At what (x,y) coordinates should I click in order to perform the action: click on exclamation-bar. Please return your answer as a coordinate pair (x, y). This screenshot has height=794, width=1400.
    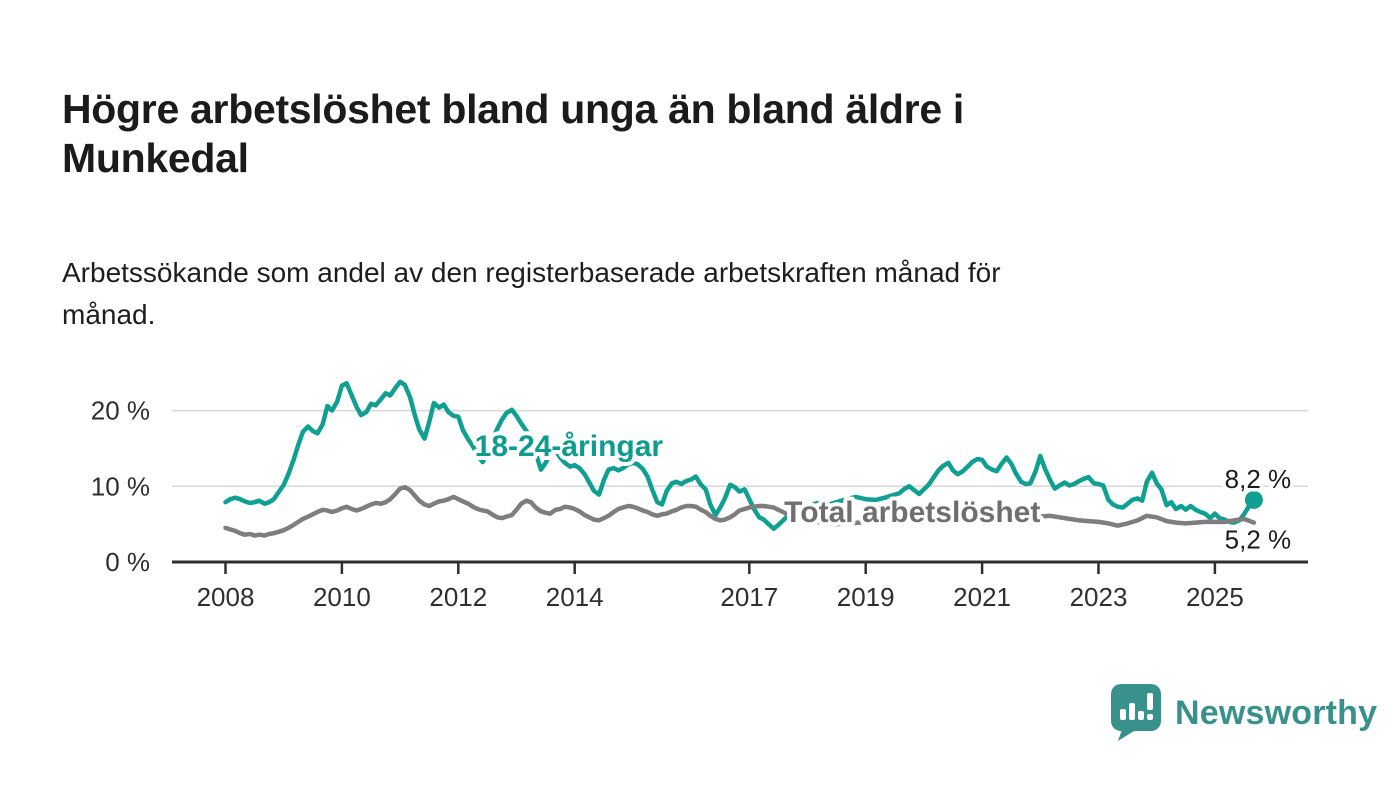
    Looking at the image, I should click on (1150, 701).